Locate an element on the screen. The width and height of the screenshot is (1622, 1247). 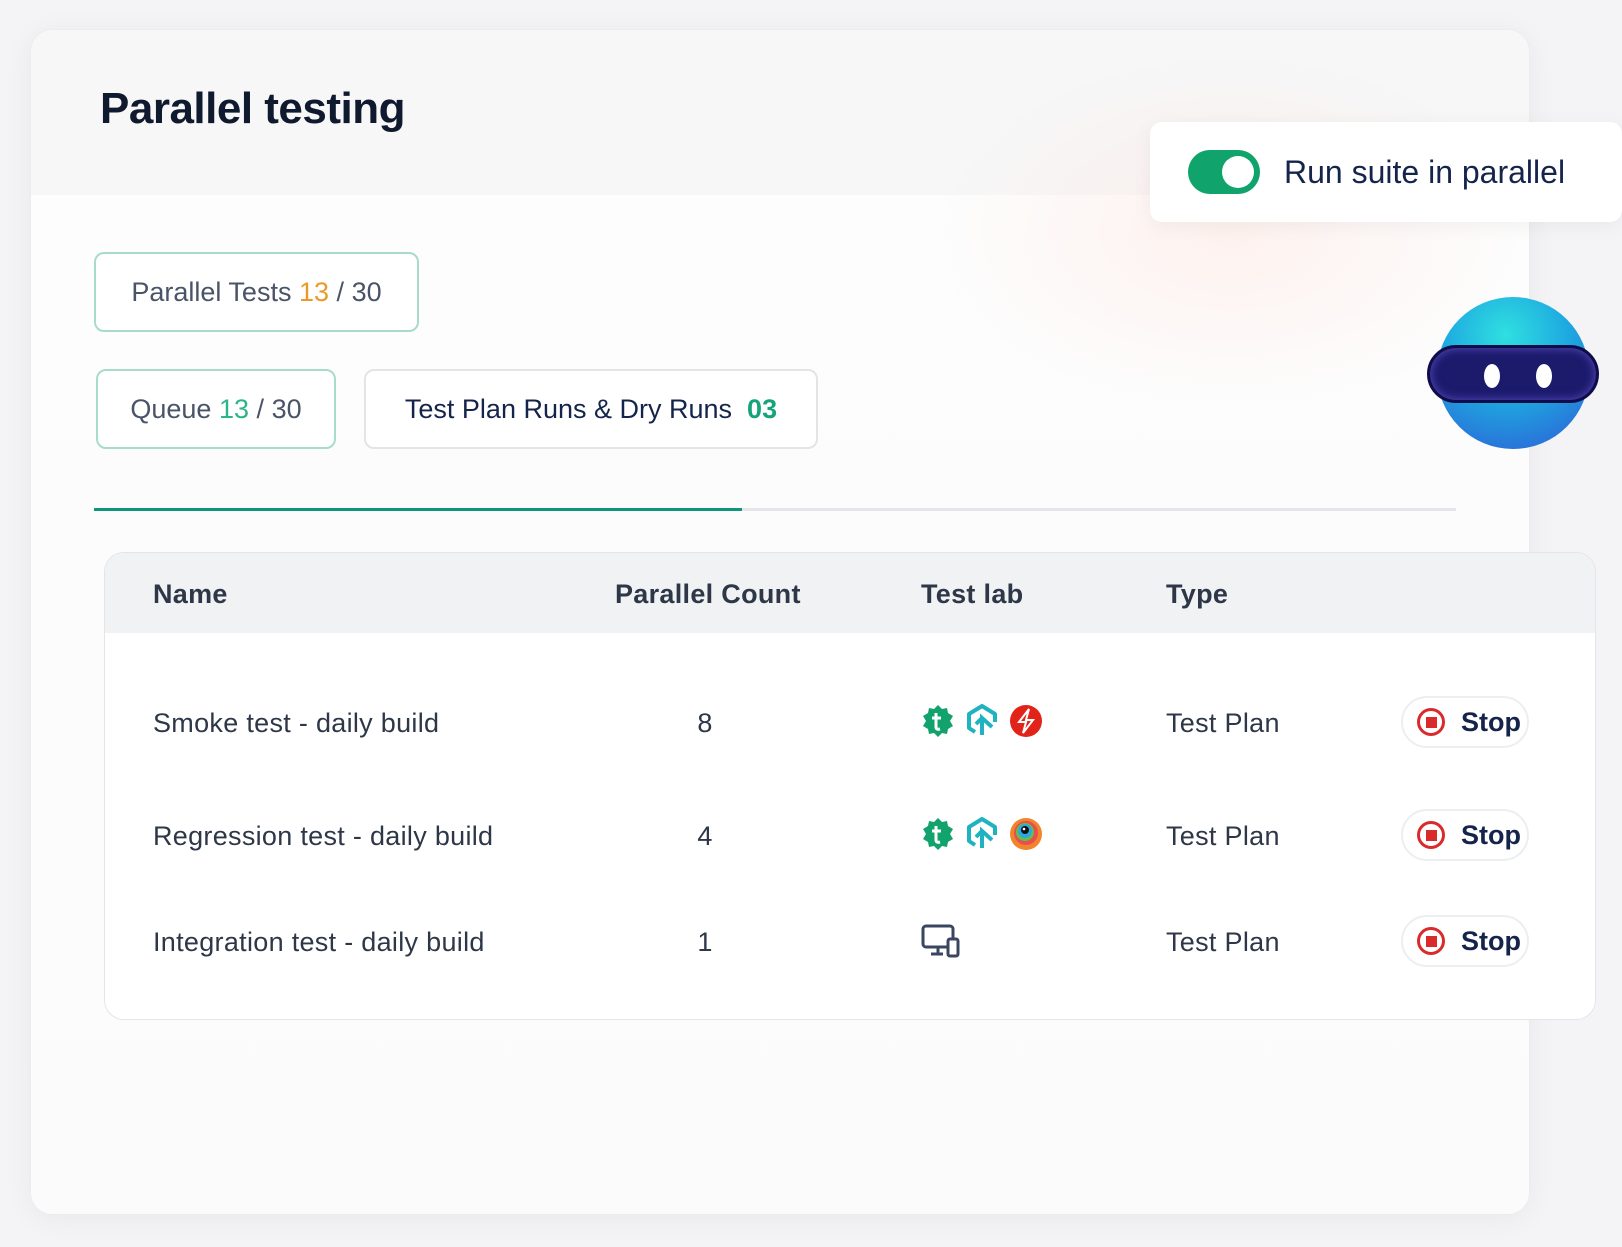
row-name: Integration test - daily build is located at coordinates (319, 942).